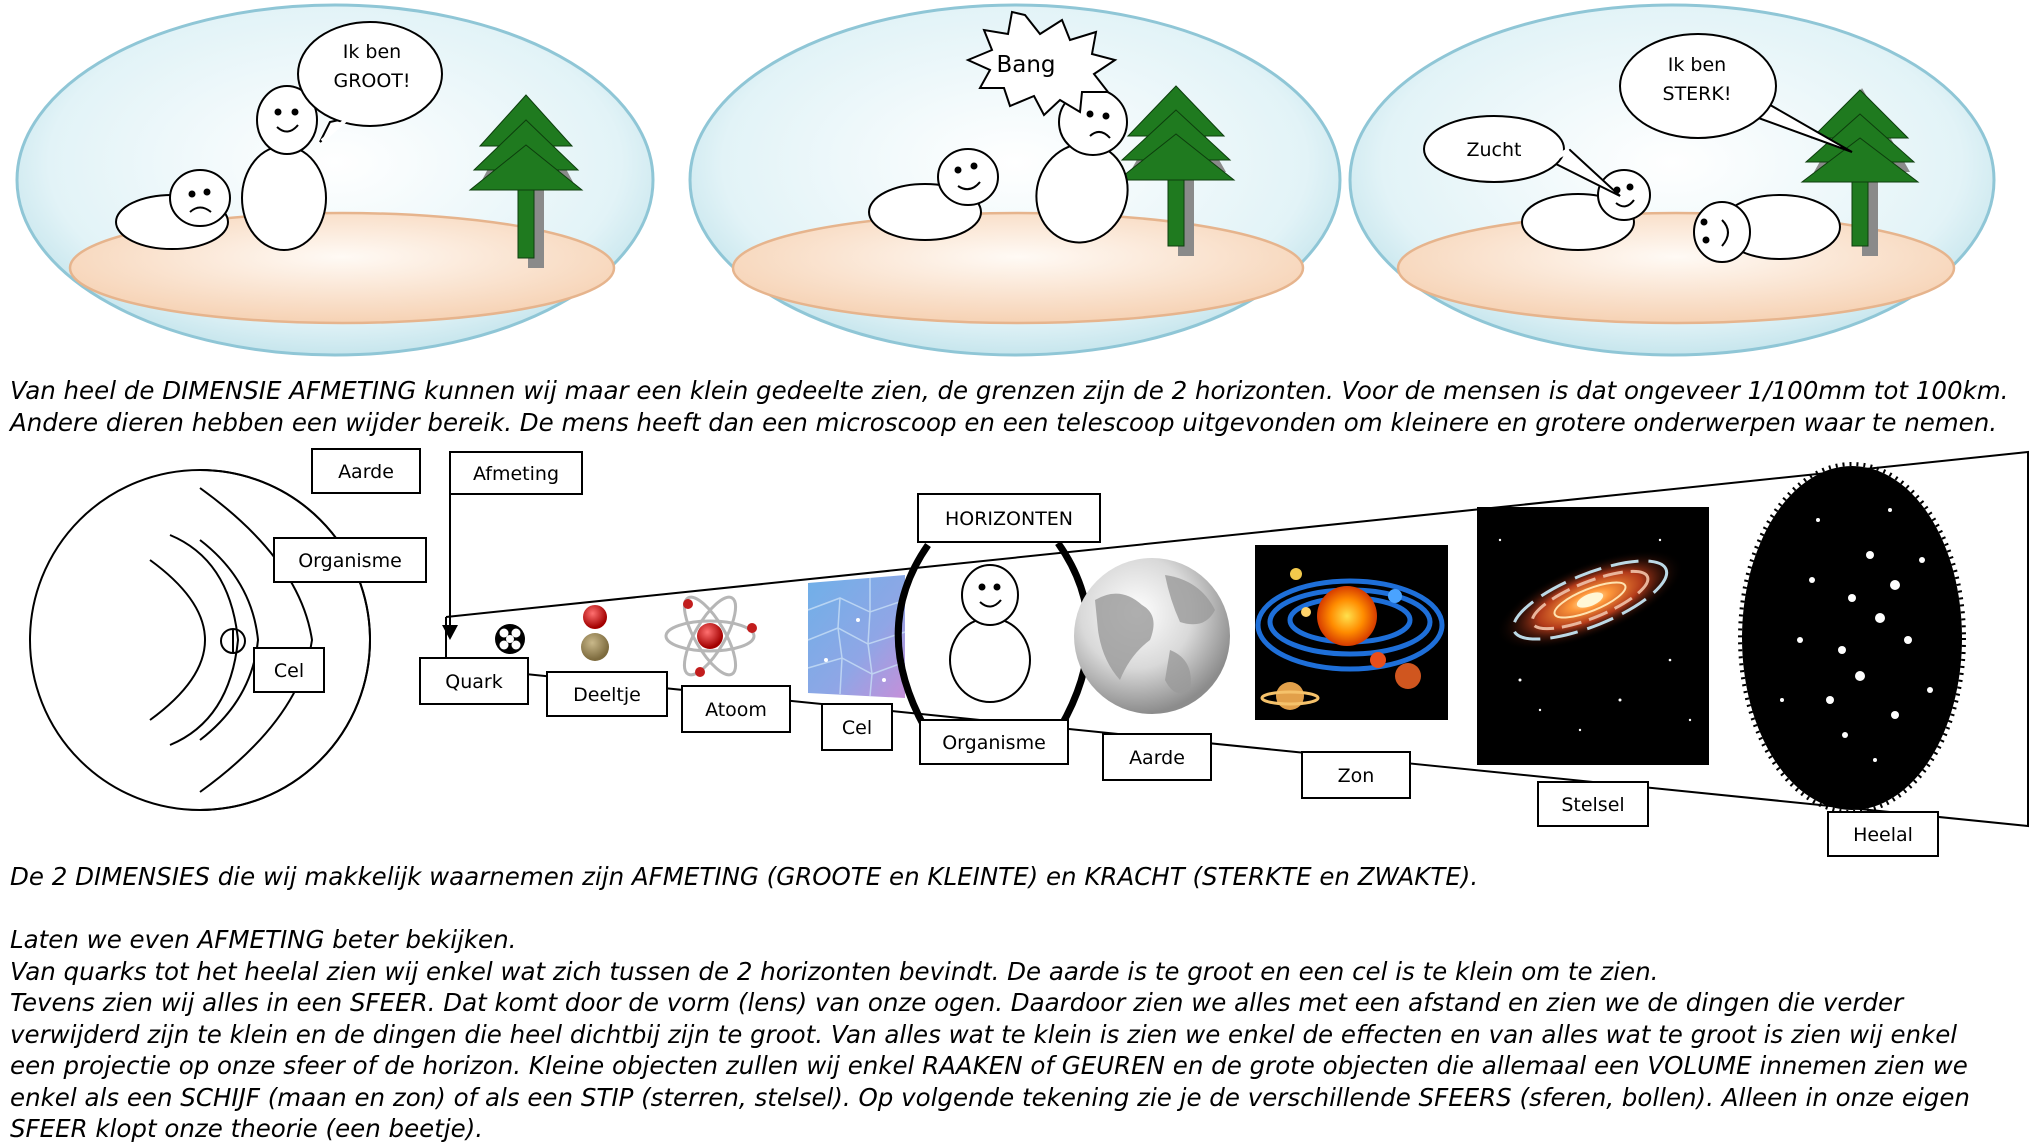 This screenshot has width=2030, height=1145. I want to click on svg-text: Deeltje, so click(607, 695).